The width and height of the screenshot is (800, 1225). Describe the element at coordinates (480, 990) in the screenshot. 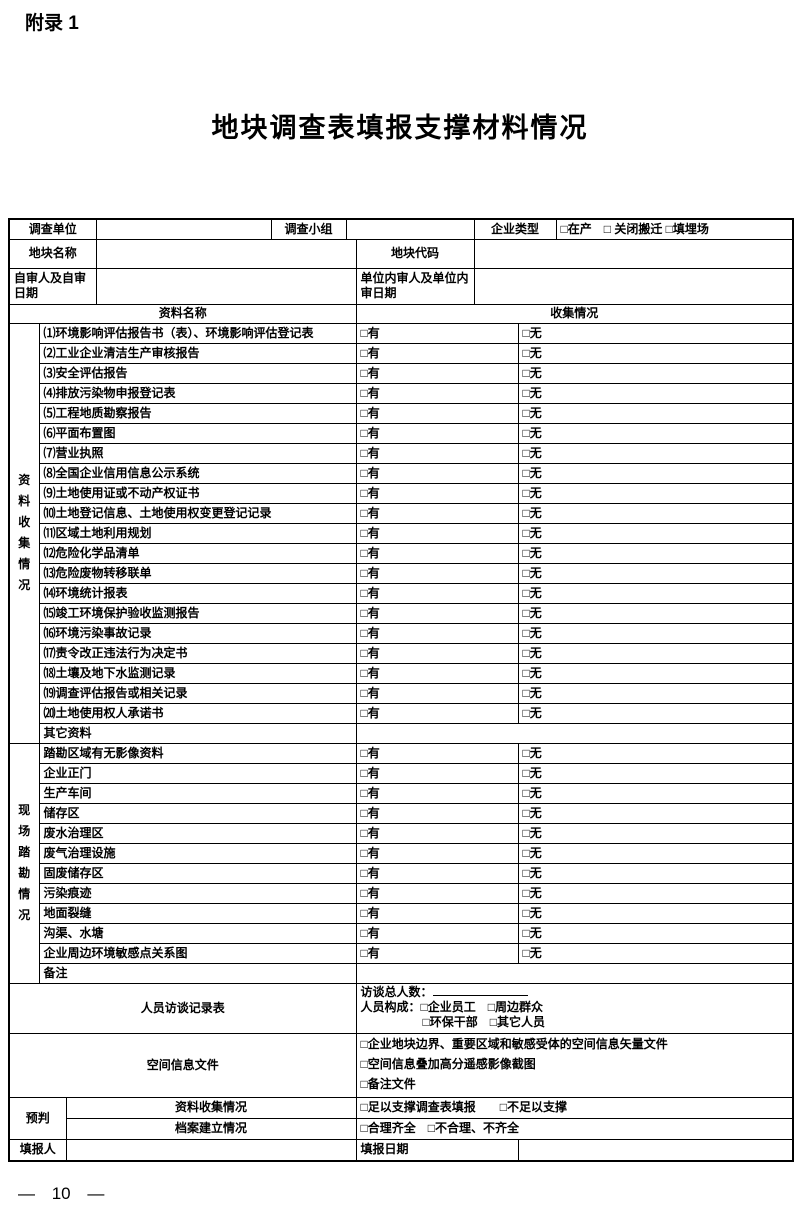

I see `interview-total-input` at that location.